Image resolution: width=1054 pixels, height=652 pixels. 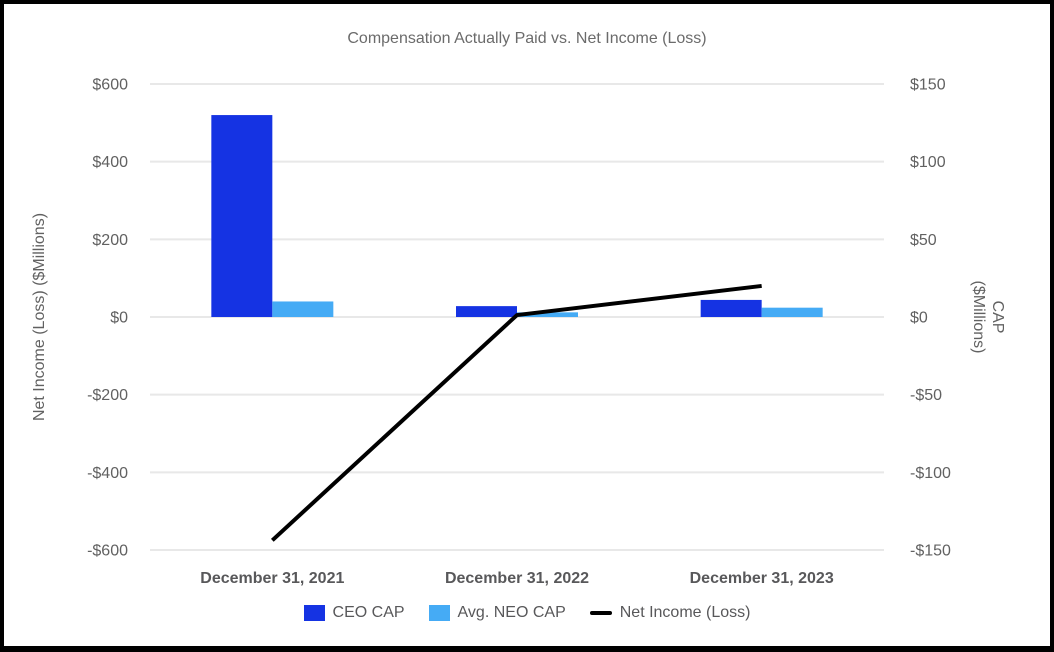 I want to click on legend-label: Avg. NEO CAP, so click(x=511, y=612).